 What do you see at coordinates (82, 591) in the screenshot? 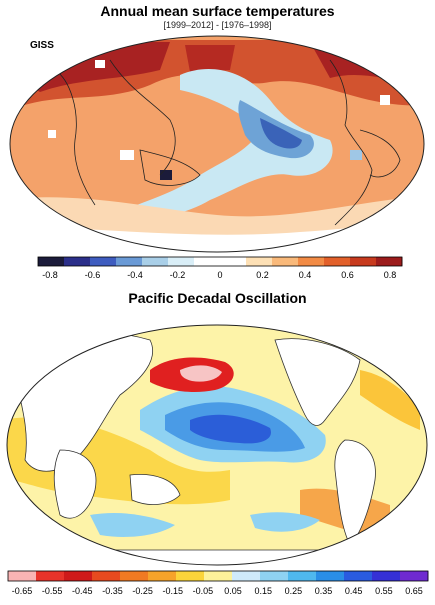
I see `bottom-colorbar-tick-label: -0.45` at bounding box center [82, 591].